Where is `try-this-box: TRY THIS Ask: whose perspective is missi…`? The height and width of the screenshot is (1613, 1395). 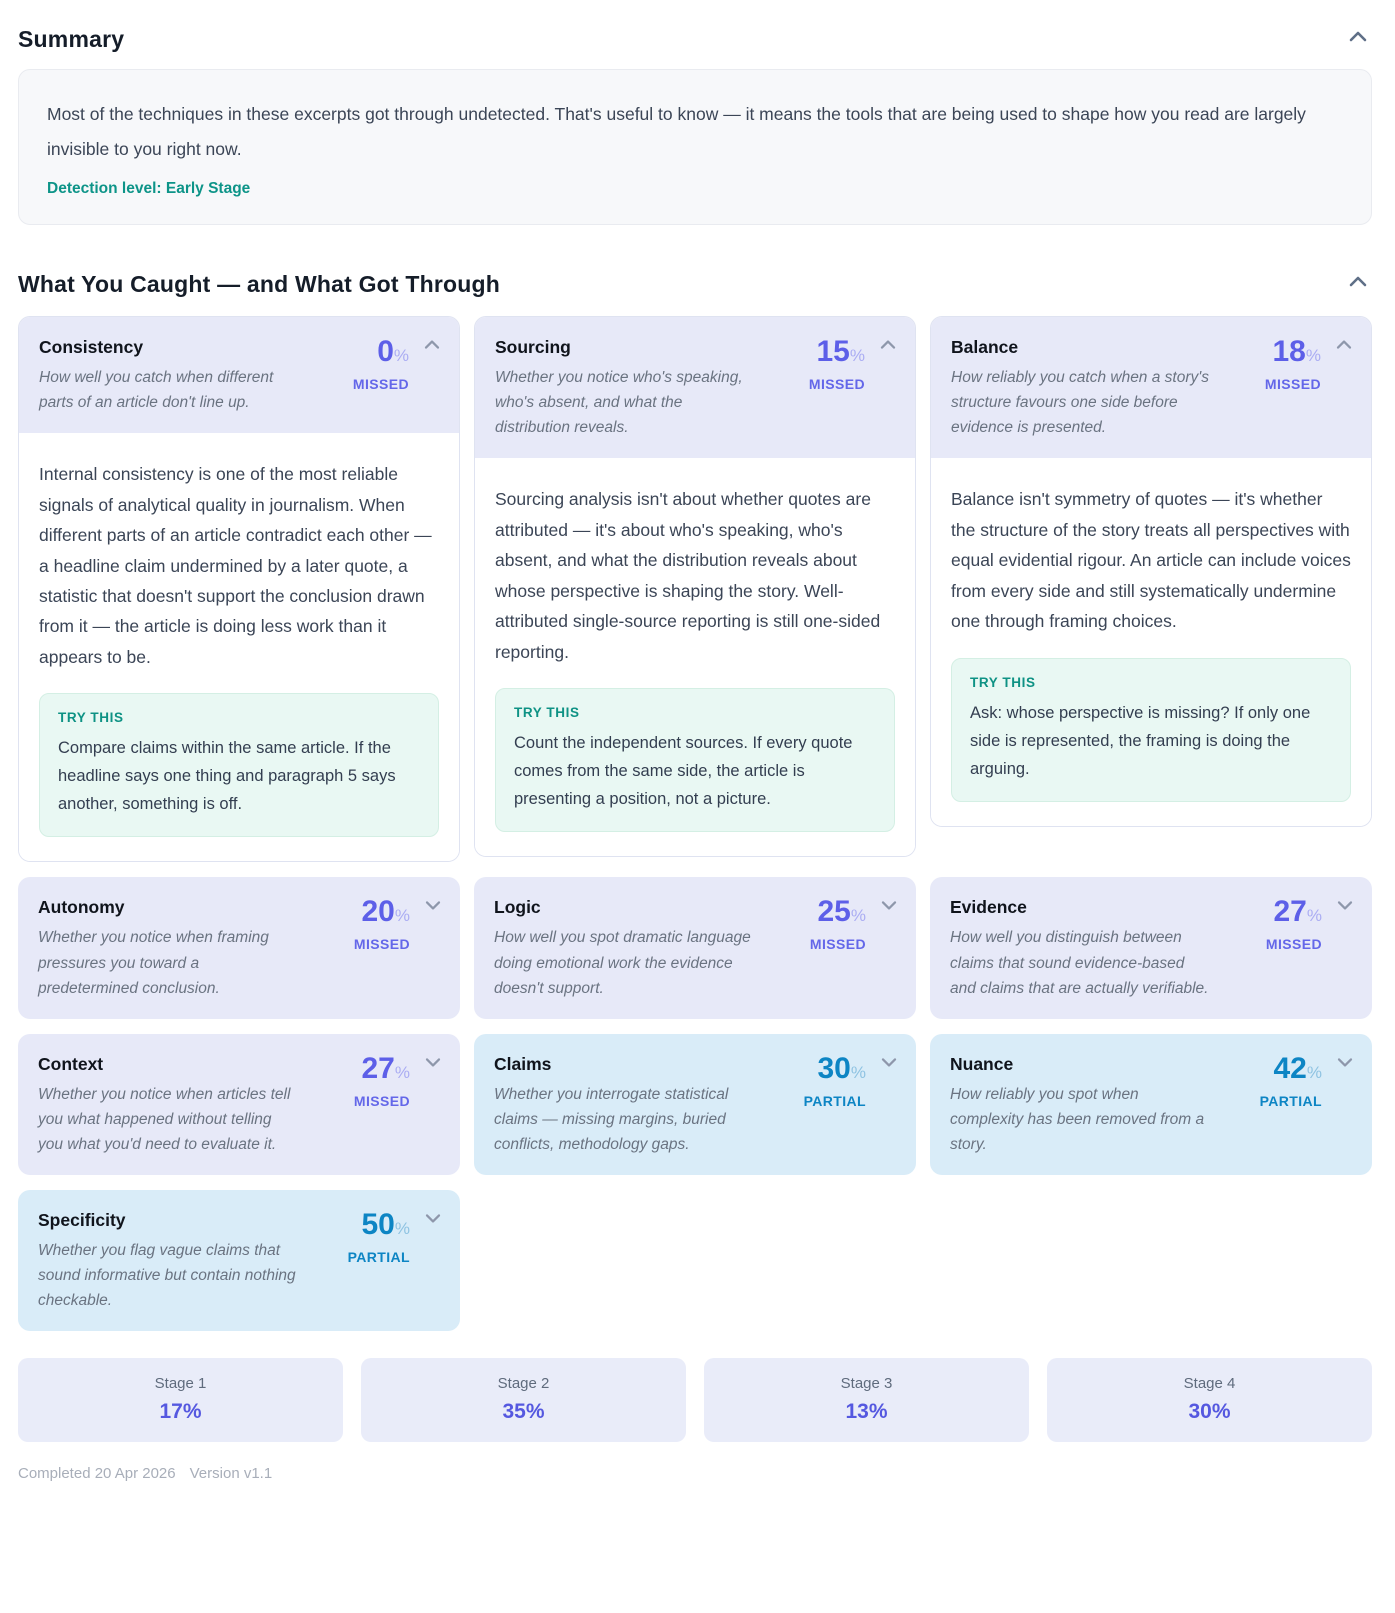 try-this-box: TRY THIS Ask: whose perspective is missi… is located at coordinates (1151, 729).